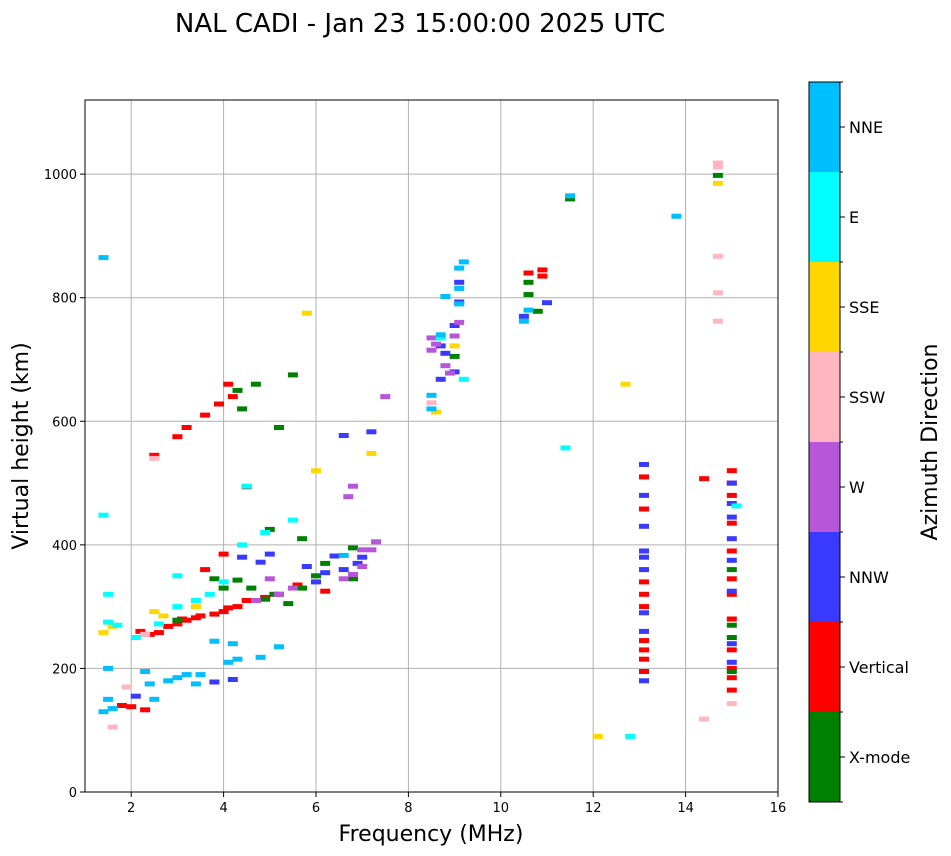 This screenshot has height=856, width=951. Describe the element at coordinates (854, 217) in the screenshot. I see `colorbar-tick-label: E` at that location.